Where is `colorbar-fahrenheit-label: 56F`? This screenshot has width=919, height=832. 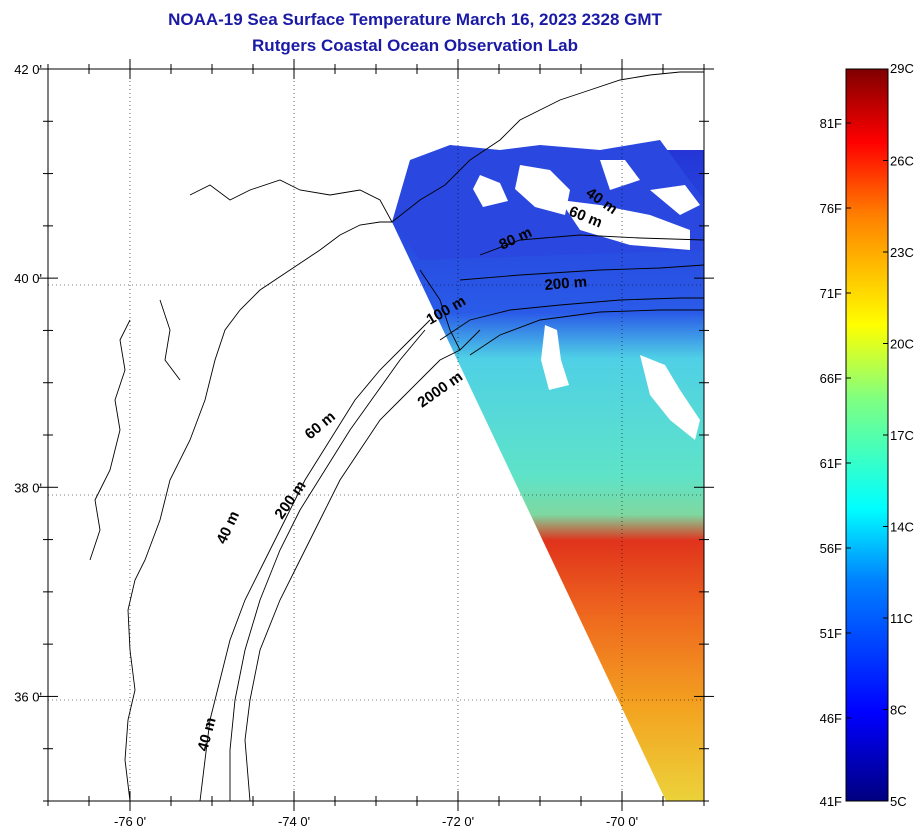
colorbar-fahrenheit-label: 56F is located at coordinates (831, 548).